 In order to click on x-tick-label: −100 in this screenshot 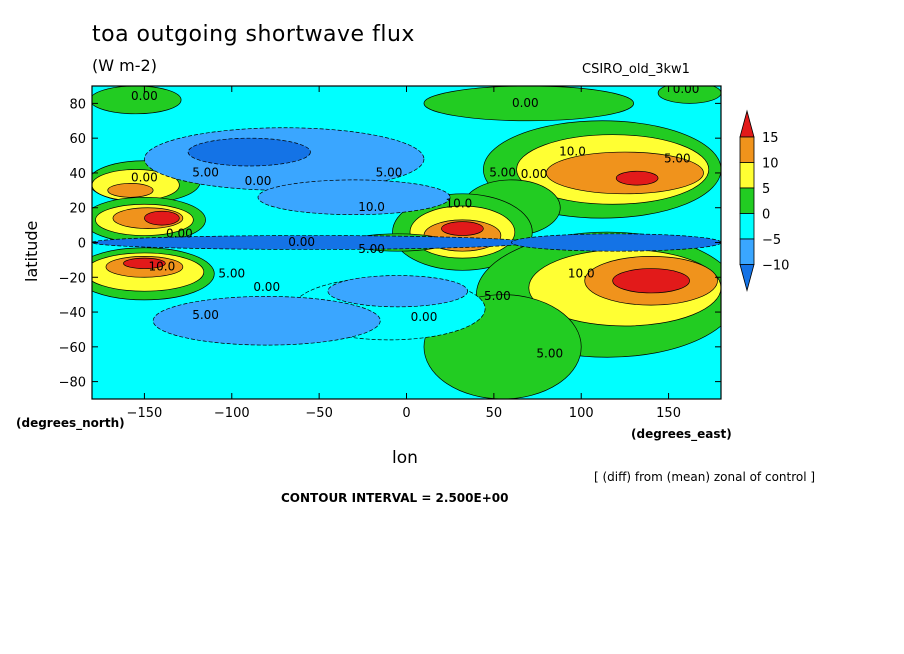, I will do `click(232, 413)`.